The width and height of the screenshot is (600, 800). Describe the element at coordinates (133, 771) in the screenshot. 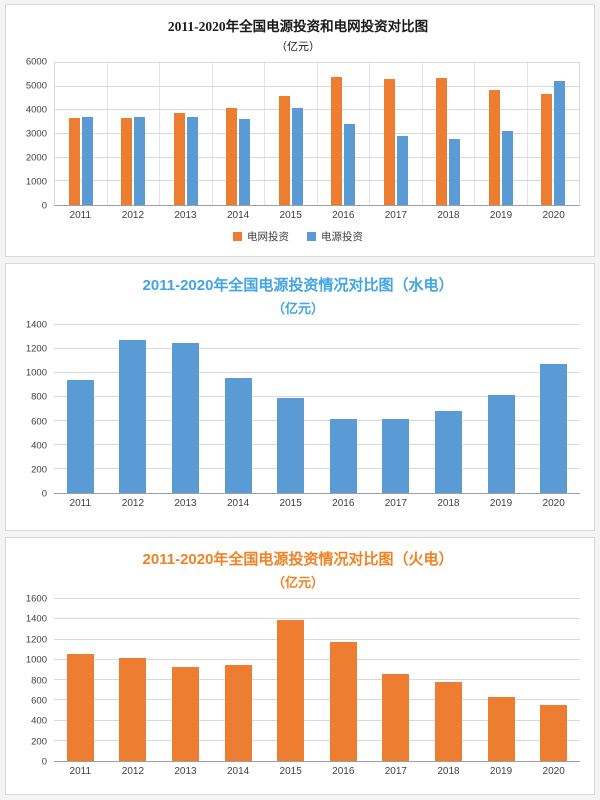

I see `x-tick-label: 2012` at that location.